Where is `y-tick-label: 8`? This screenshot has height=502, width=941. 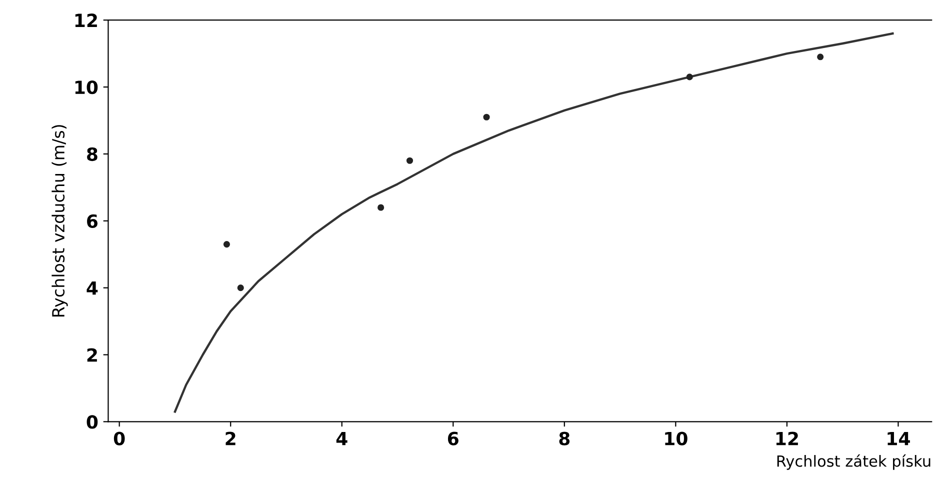
y-tick-label: 8 is located at coordinates (92, 154).